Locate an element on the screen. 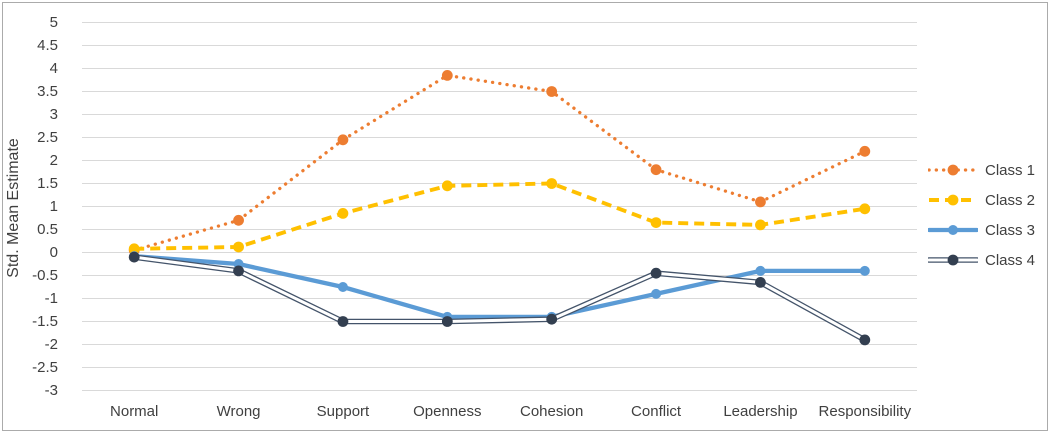  legend-label: Class 2 is located at coordinates (1010, 200).